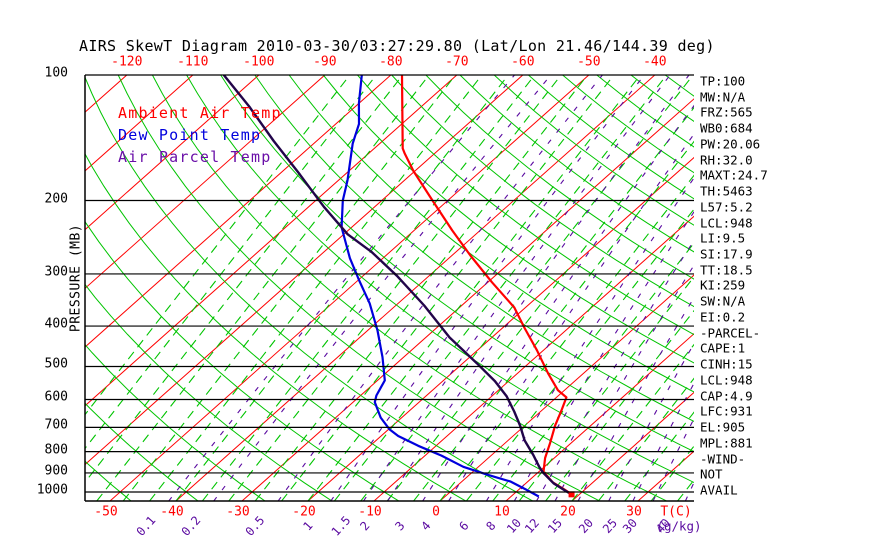  What do you see at coordinates (723, 459) in the screenshot?
I see `stats-line: -WIND-` at bounding box center [723, 459].